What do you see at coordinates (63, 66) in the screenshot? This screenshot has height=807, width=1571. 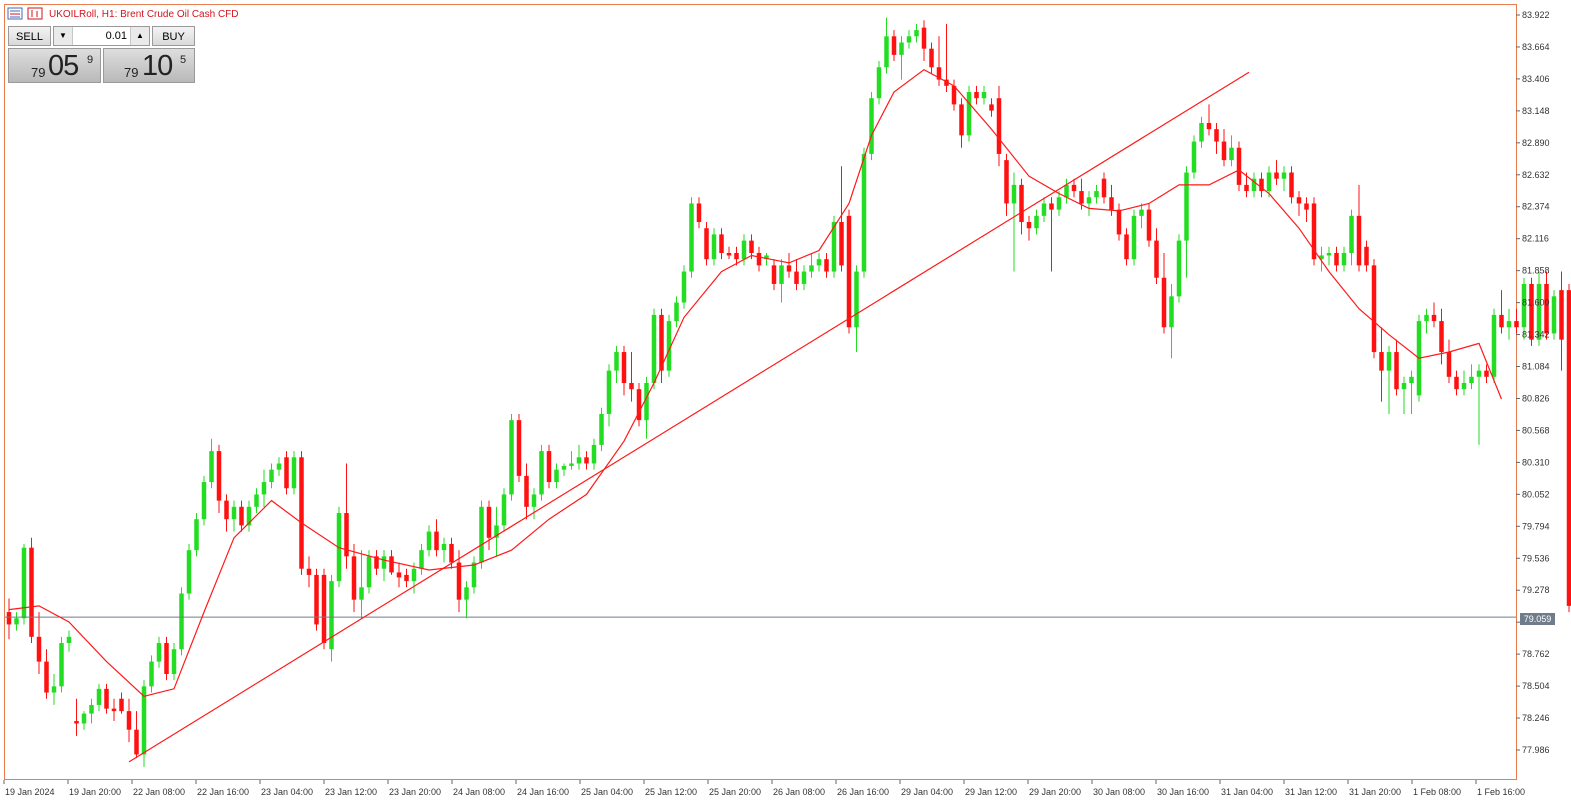 I see `sell-price-big: 05` at bounding box center [63, 66].